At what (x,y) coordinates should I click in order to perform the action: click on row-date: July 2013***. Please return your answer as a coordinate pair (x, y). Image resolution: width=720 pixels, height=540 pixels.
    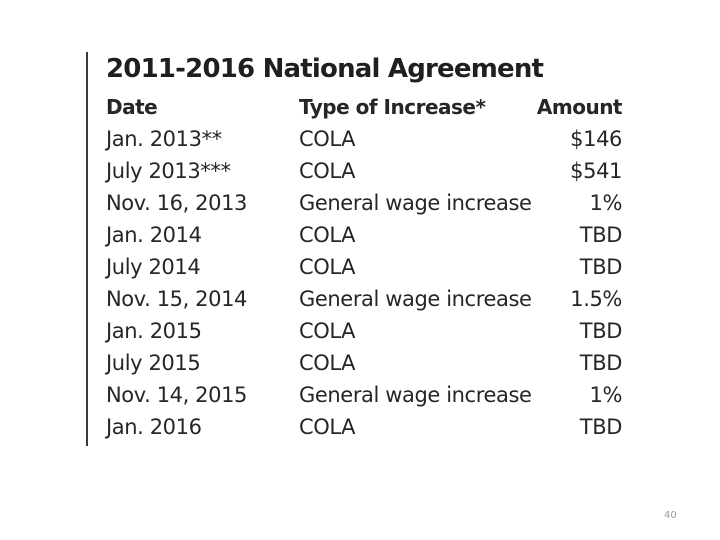
    Looking at the image, I should click on (168, 171).